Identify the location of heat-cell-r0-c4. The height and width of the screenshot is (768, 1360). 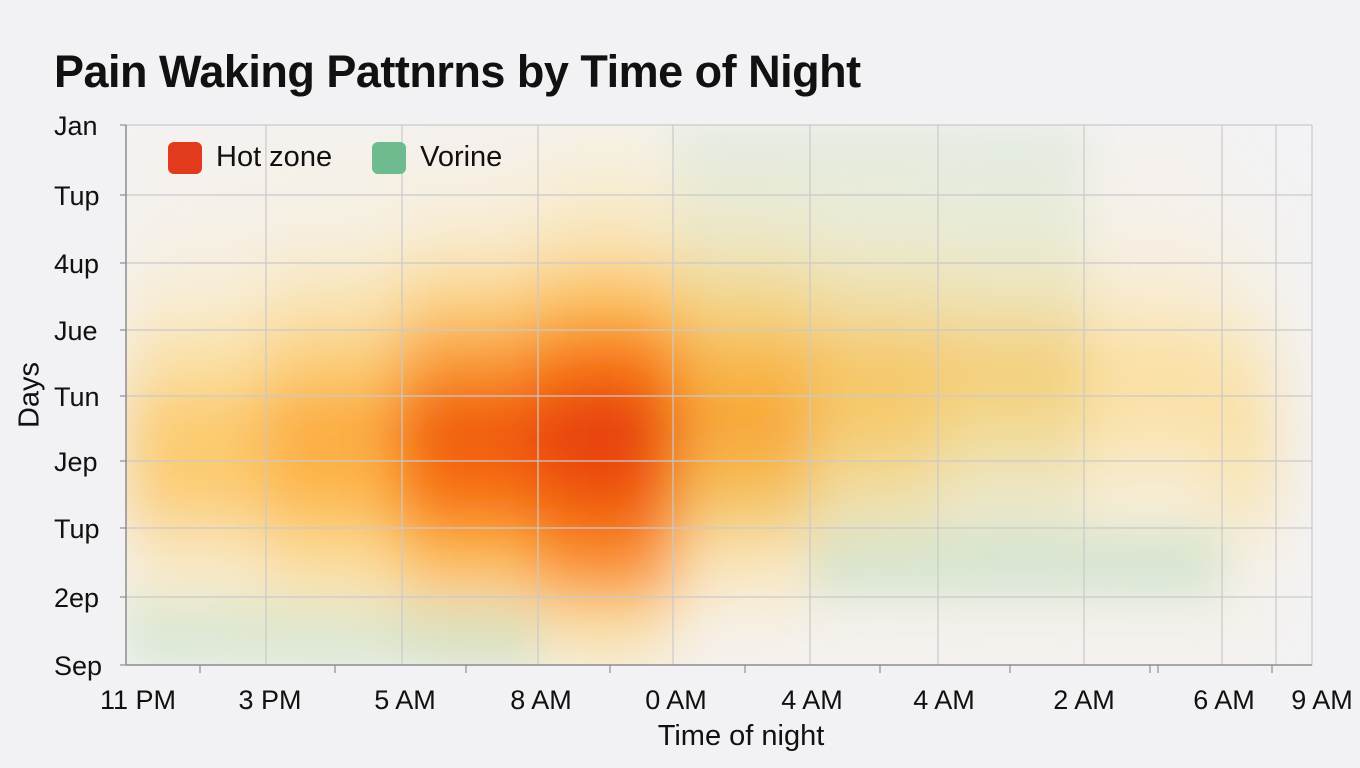
(742, 160).